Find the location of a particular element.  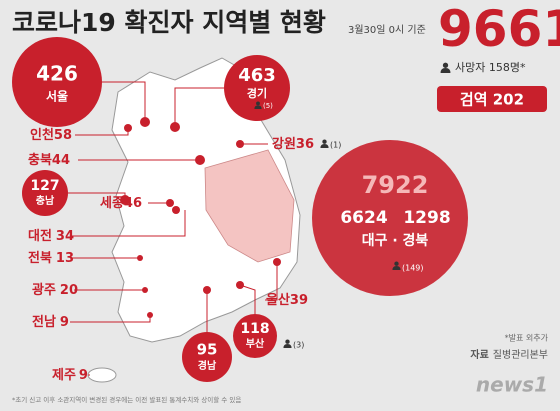

gyeonggi-circle is located at coordinates (257, 88).